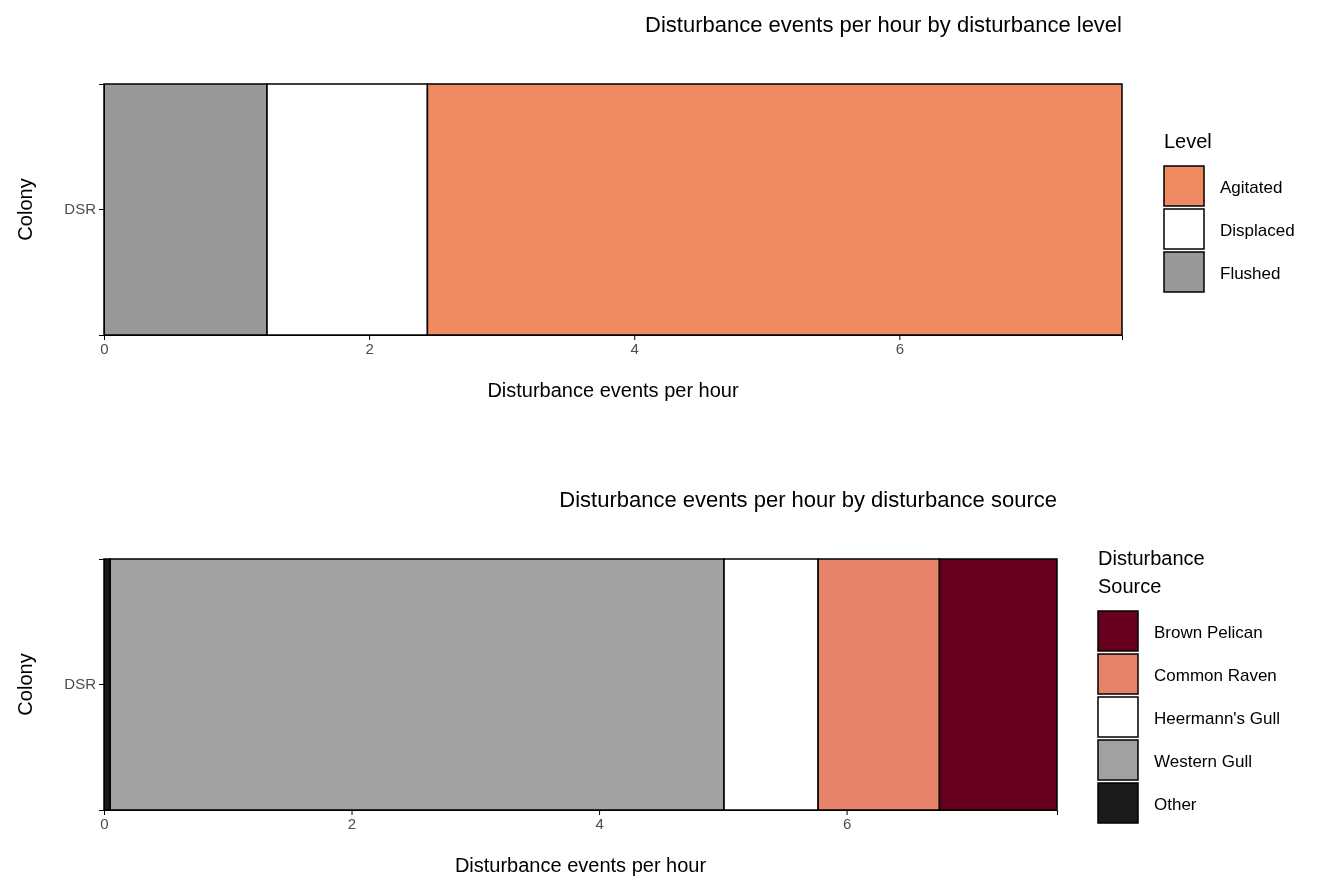  What do you see at coordinates (1250, 273) in the screenshot?
I see `legend-label: Flushed` at bounding box center [1250, 273].